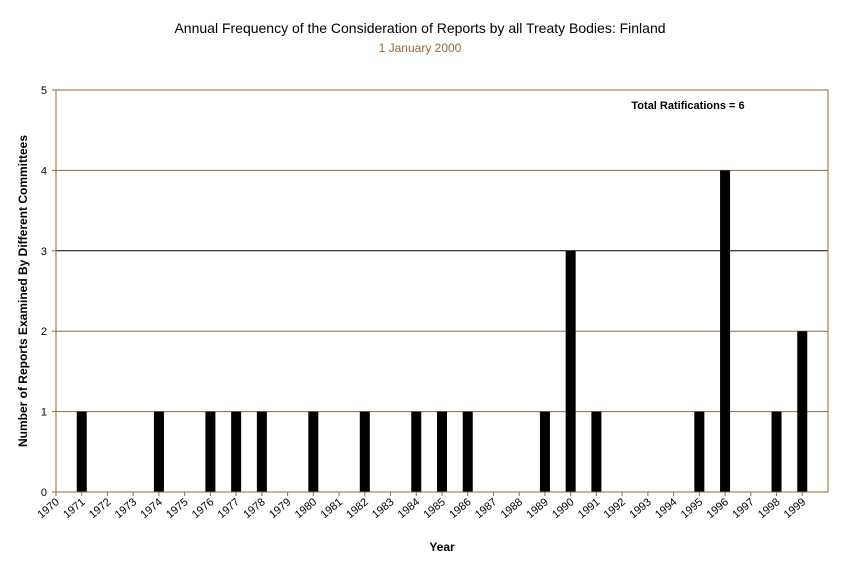 Image resolution: width=841 pixels, height=571 pixels. Describe the element at coordinates (537, 508) in the screenshot. I see `x-tick-label: 1989` at that location.